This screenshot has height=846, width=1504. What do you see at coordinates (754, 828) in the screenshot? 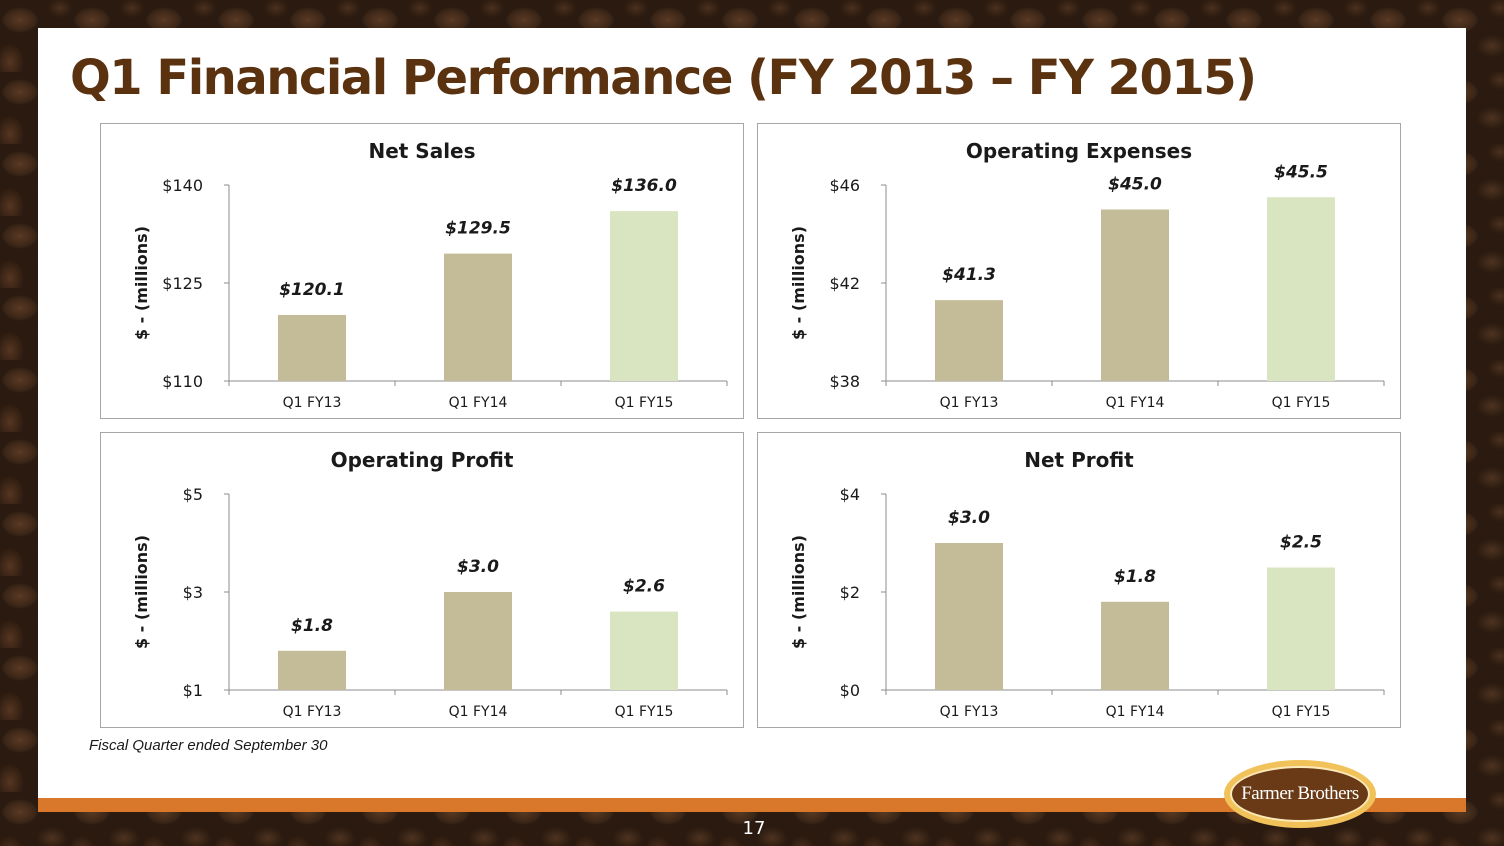
I see `page-number: 17` at bounding box center [754, 828].